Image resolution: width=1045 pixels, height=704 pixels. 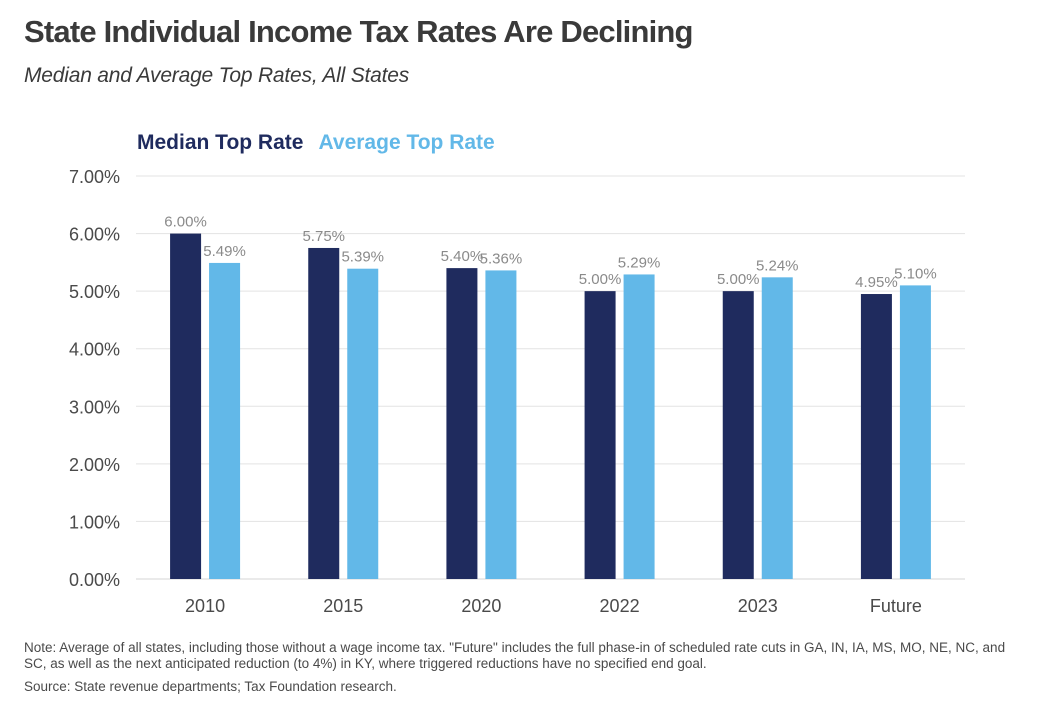 What do you see at coordinates (94, 407) in the screenshot?
I see `y-tick-label: 3.00%` at bounding box center [94, 407].